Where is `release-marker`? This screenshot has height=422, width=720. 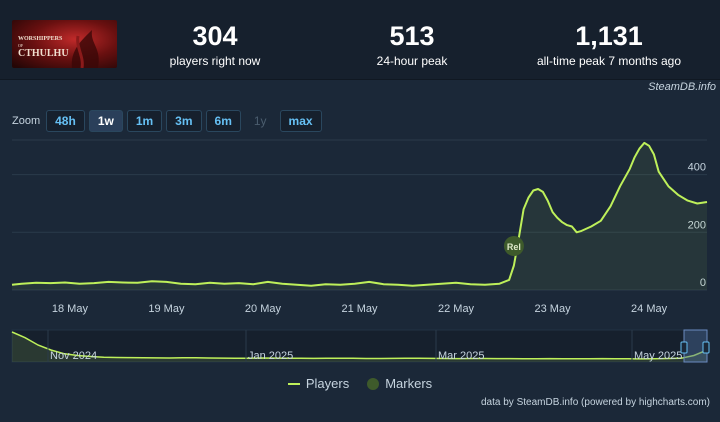
release-marker is located at coordinates (513, 246).